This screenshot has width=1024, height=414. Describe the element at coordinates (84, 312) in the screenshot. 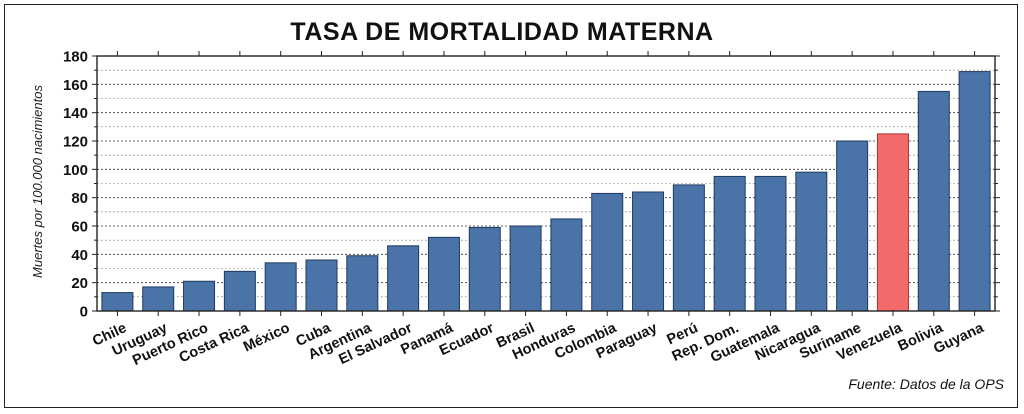

I see `y-tick-label: 0` at that location.